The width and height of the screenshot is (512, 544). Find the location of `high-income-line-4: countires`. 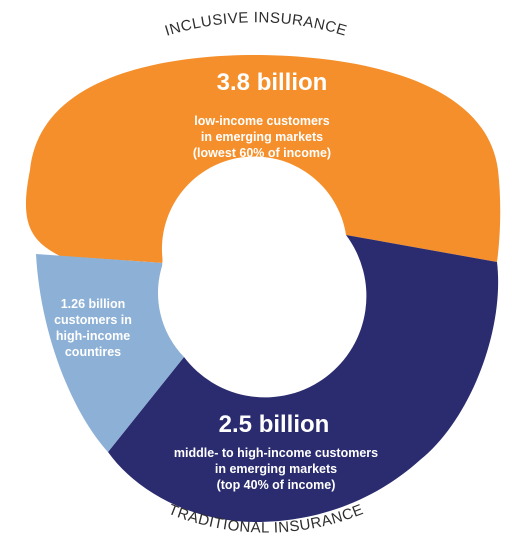

high-income-line-4: countires is located at coordinates (93, 352).